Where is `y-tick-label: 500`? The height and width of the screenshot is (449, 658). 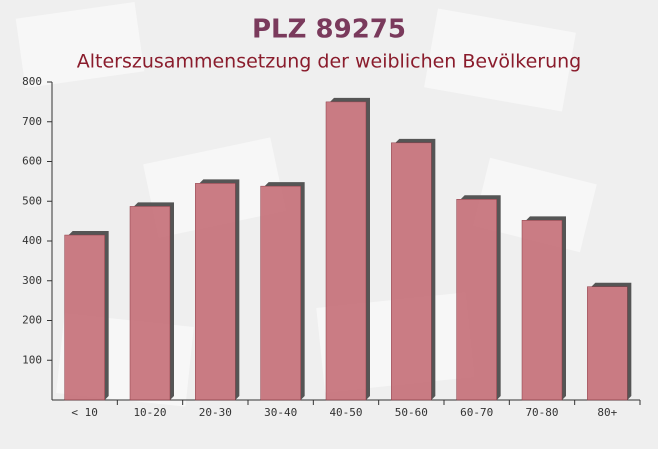
y-tick-label: 500 is located at coordinates (32, 200).